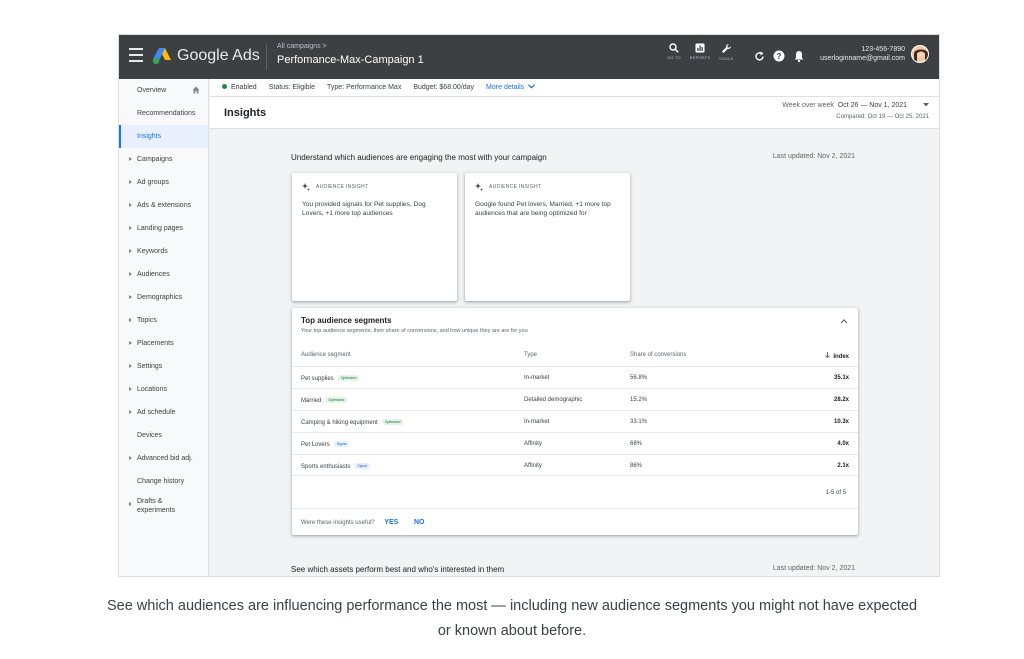  What do you see at coordinates (636, 444) in the screenshot?
I see `segment-share: 68%` at bounding box center [636, 444].